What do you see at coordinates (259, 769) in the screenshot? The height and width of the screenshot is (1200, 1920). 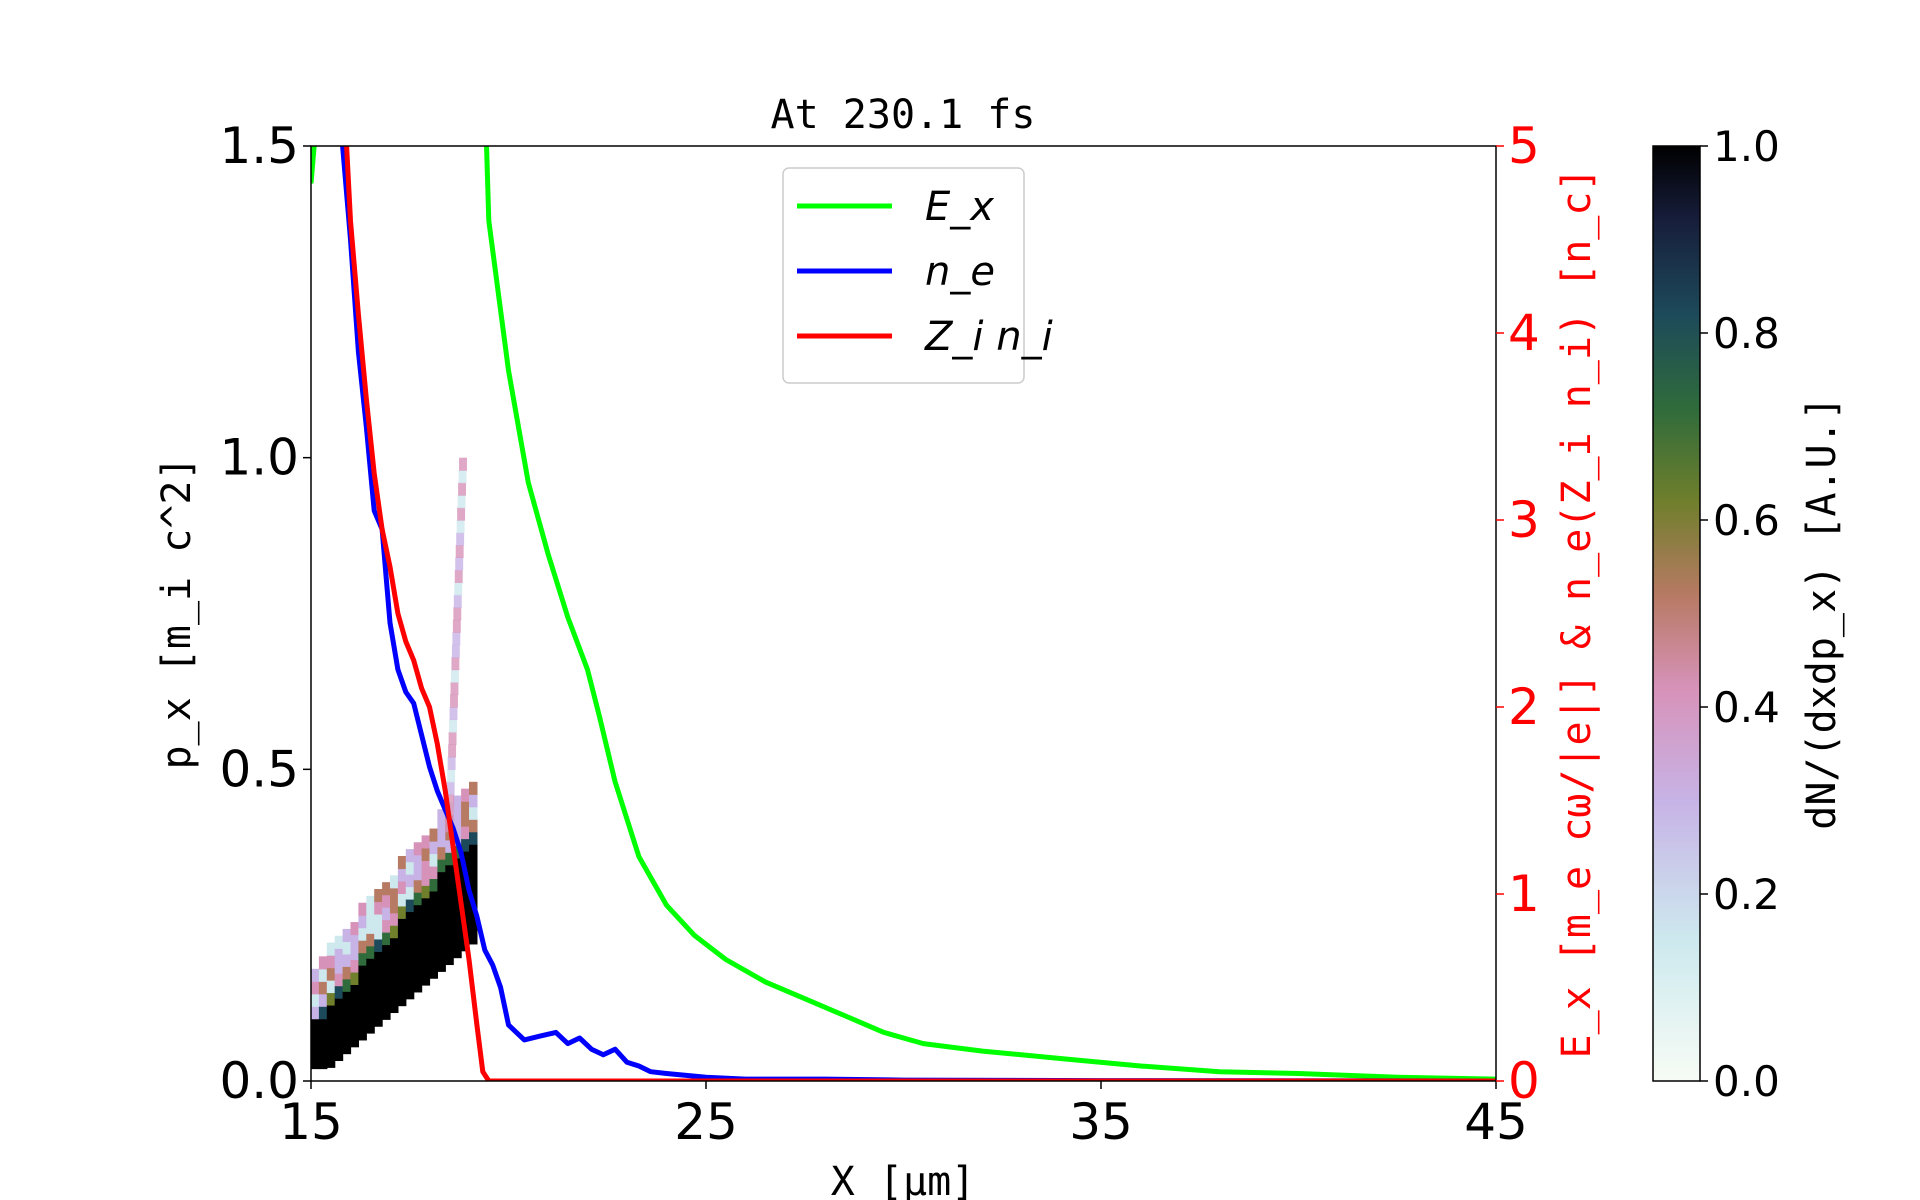 I see `y-left-tick-label: 0.5` at bounding box center [259, 769].